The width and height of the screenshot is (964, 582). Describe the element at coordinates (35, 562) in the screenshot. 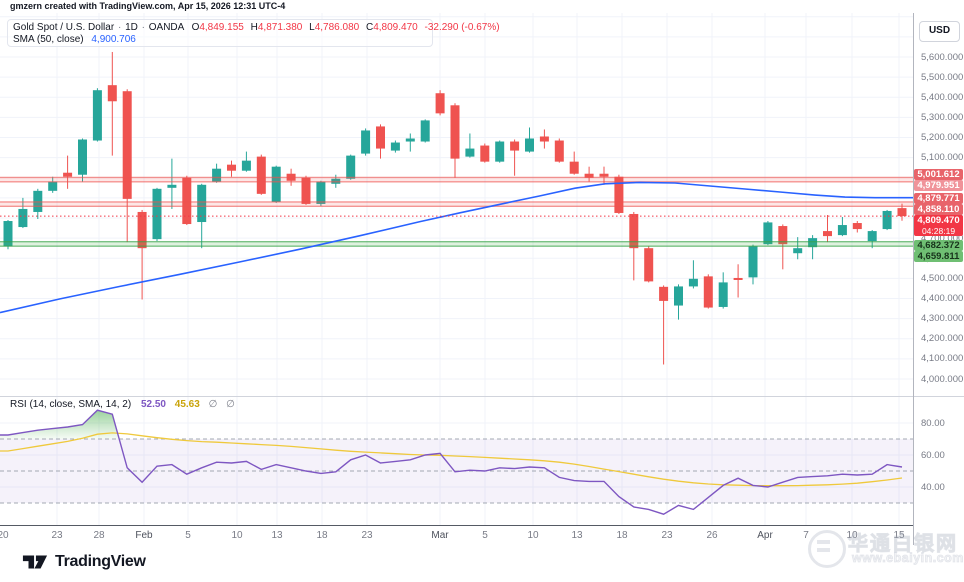

I see `tradingview-logo-icon` at that location.